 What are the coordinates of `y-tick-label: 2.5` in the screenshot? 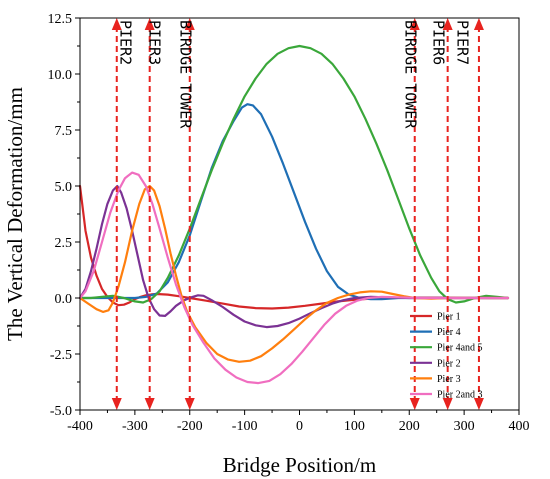 It's located at (64, 243).